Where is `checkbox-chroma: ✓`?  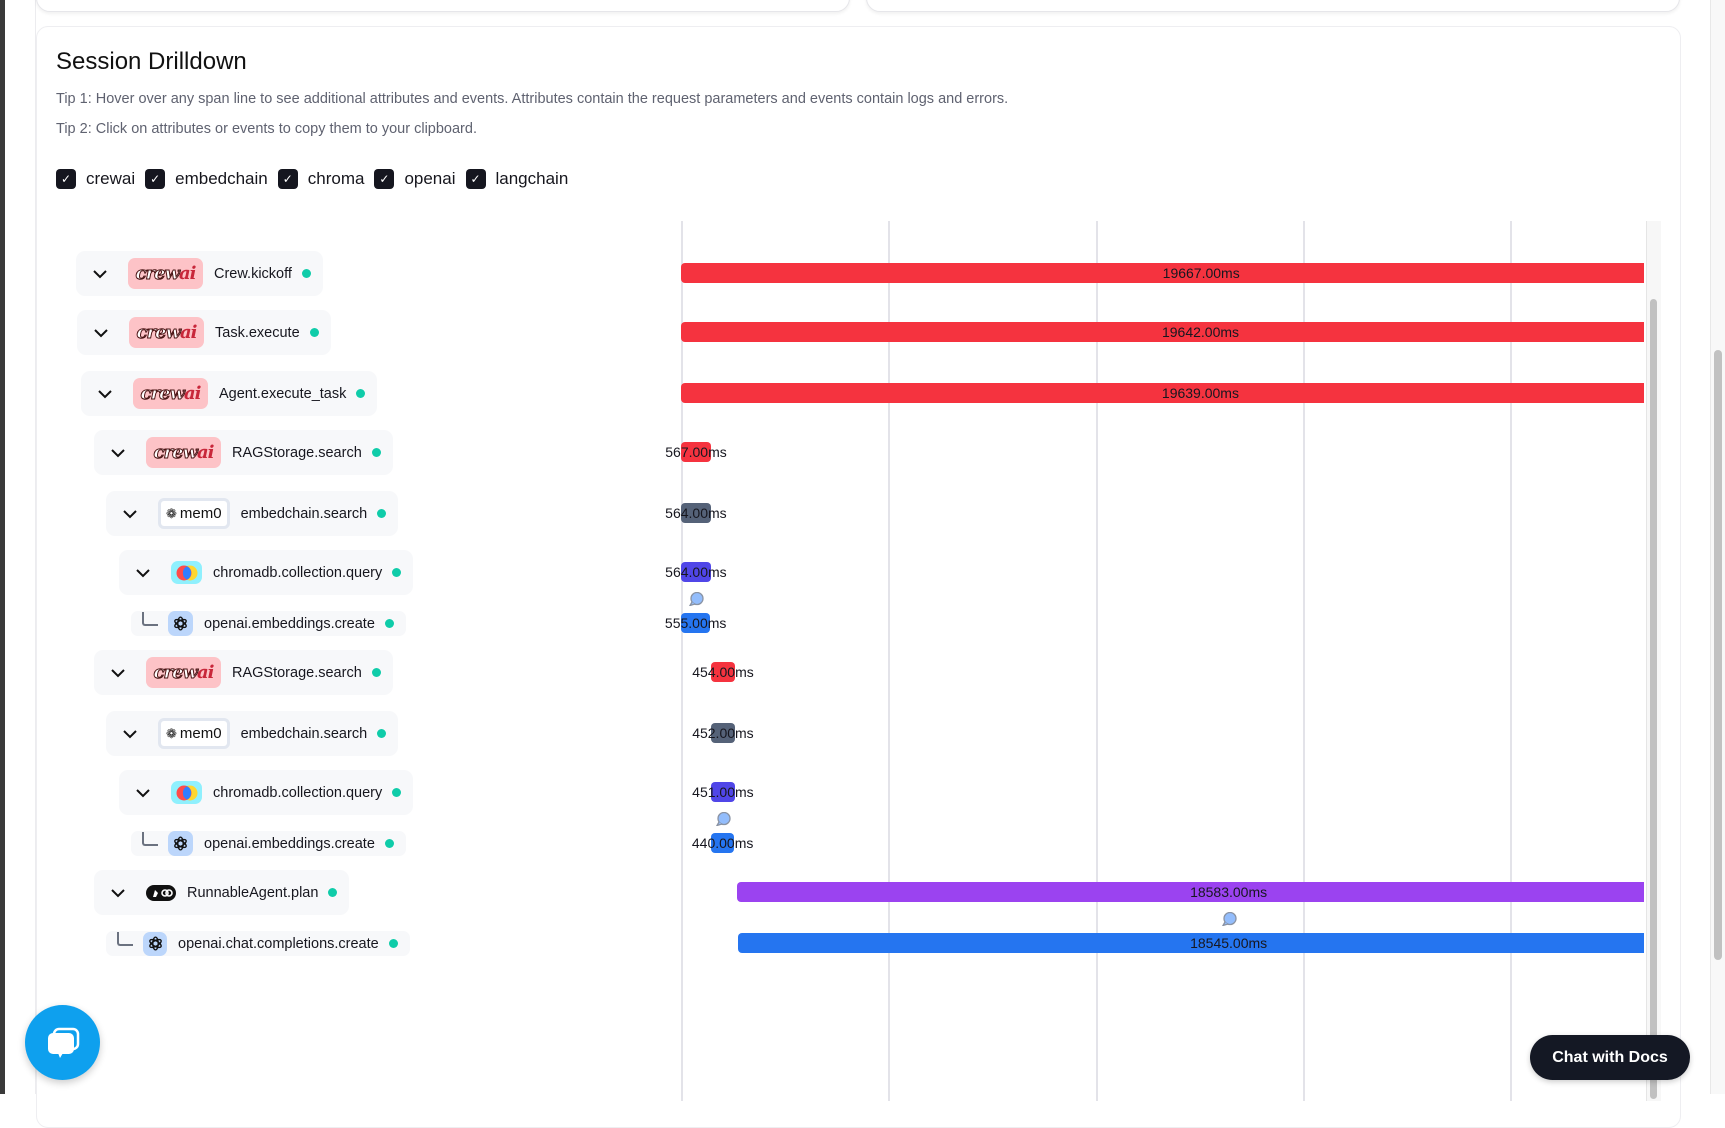 checkbox-chroma: ✓ is located at coordinates (287, 179).